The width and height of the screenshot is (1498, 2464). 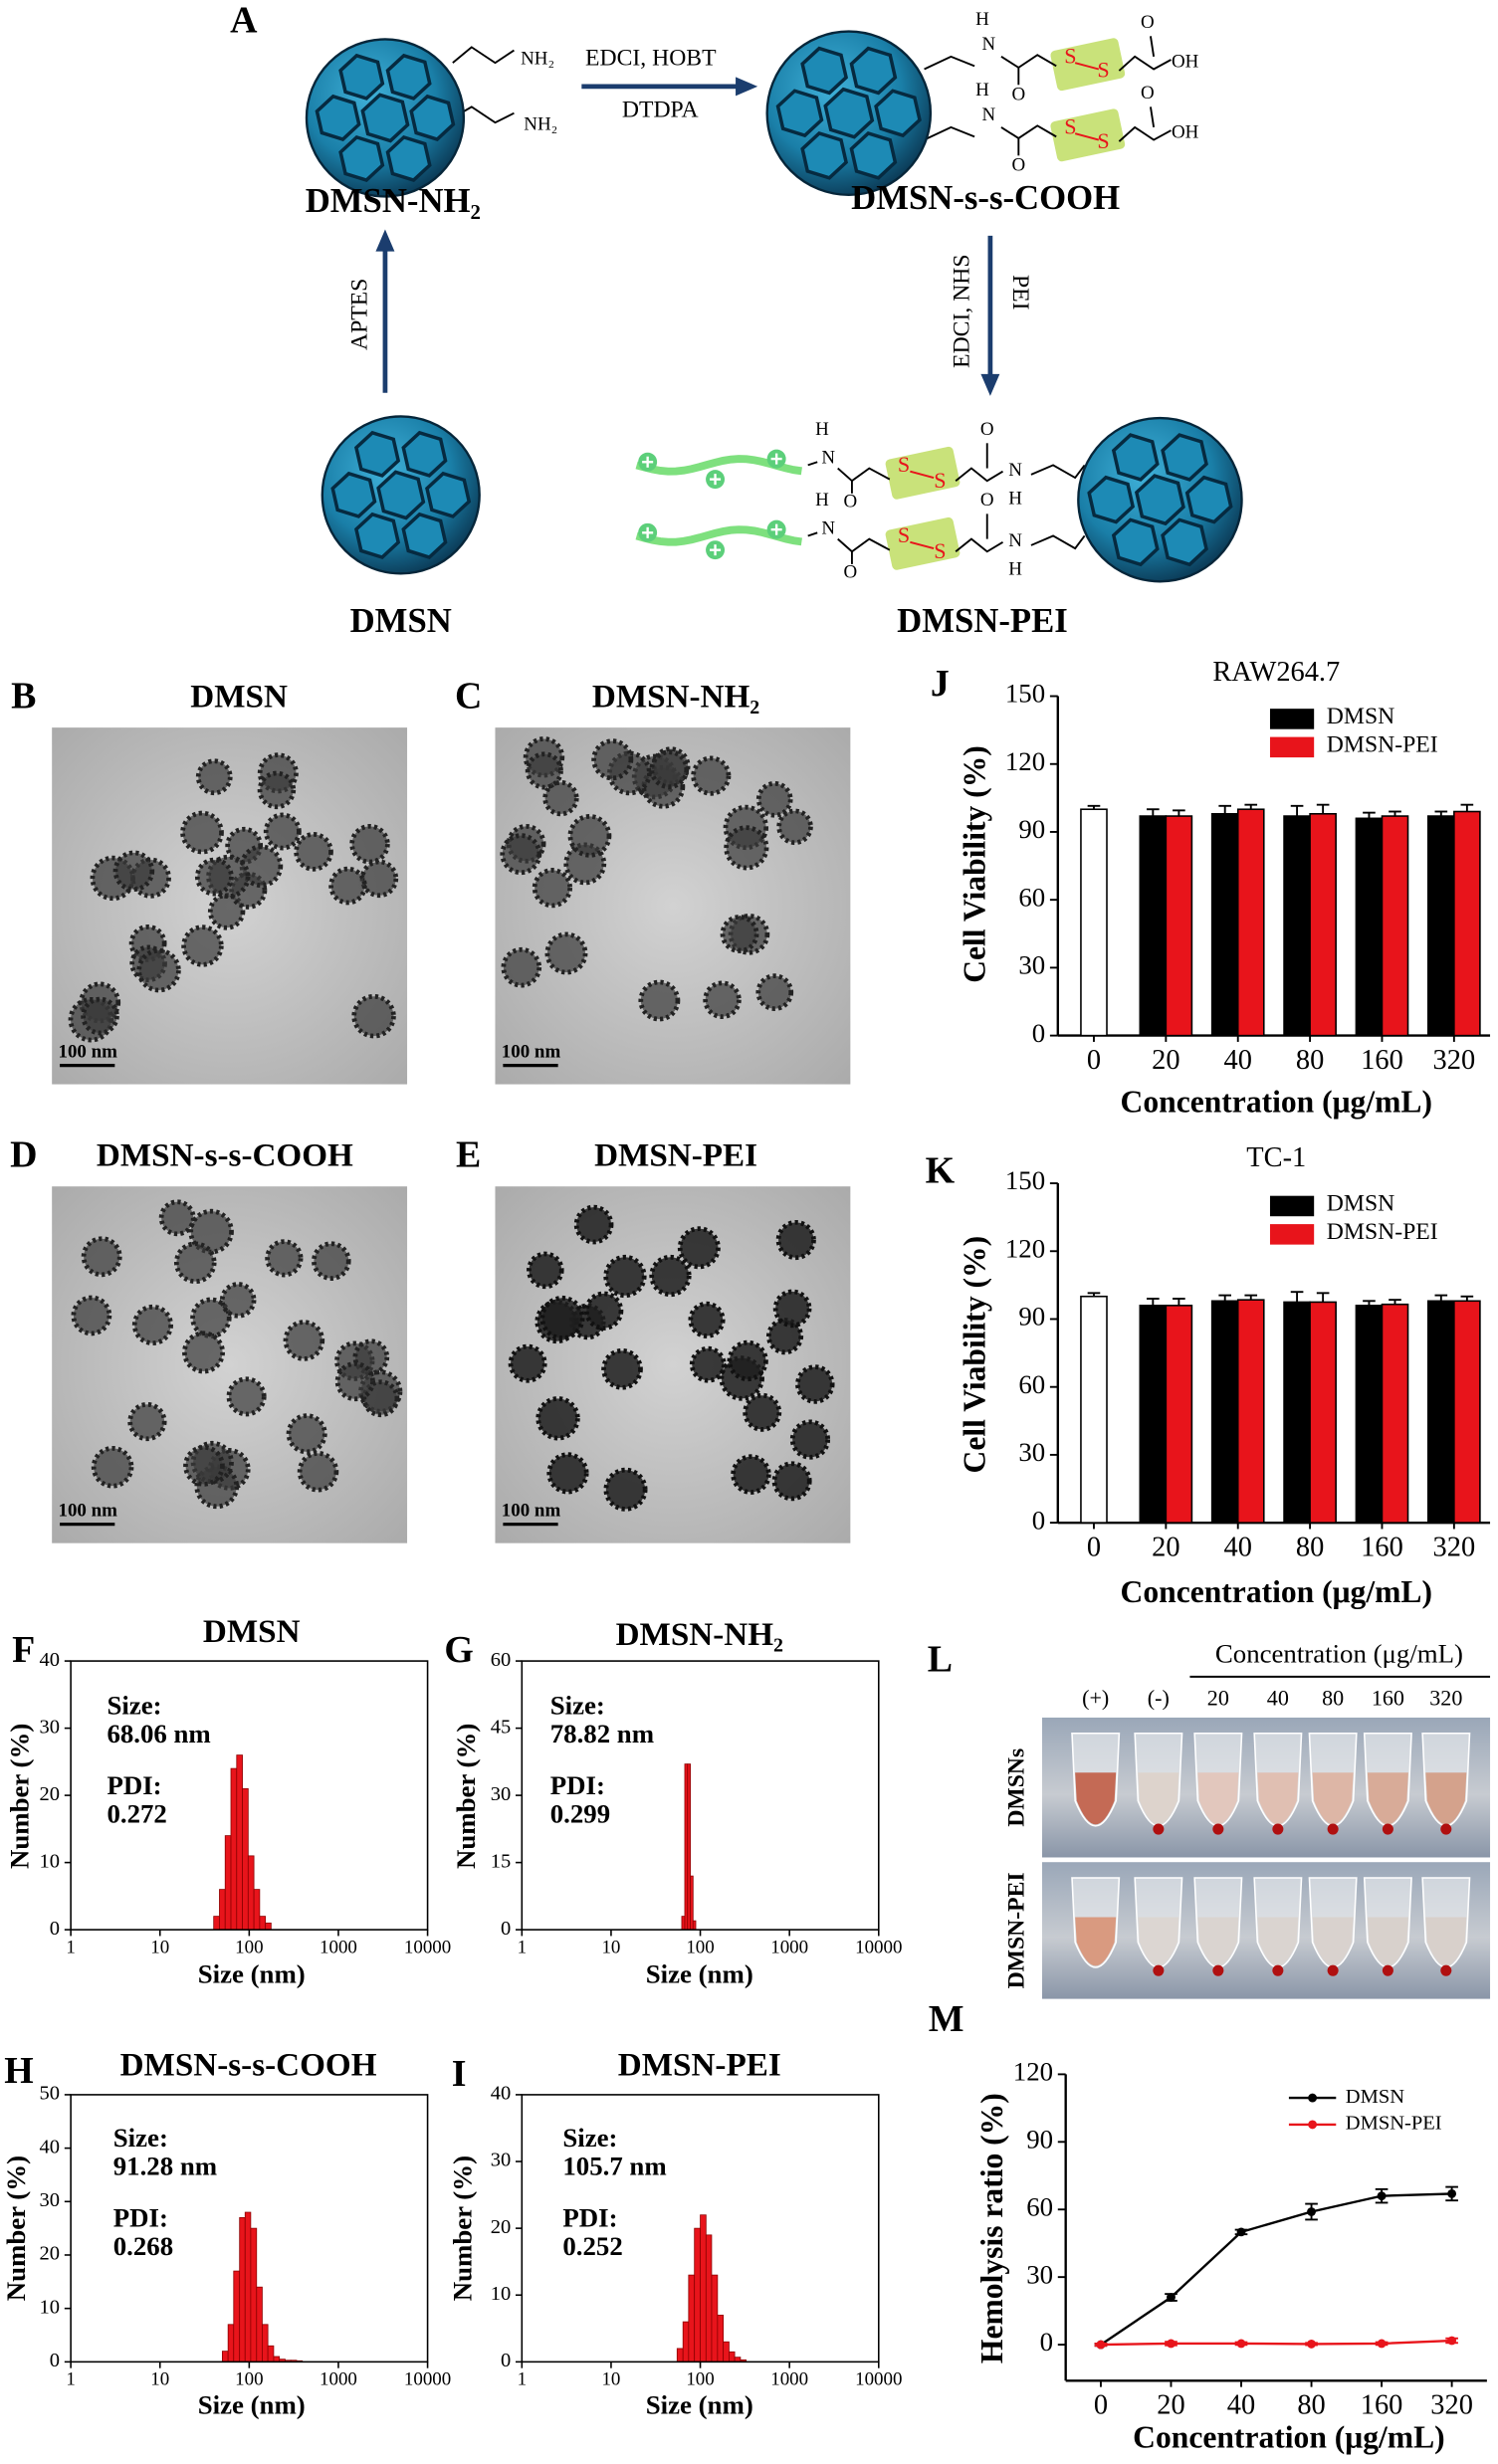 What do you see at coordinates (469, 696) in the screenshot?
I see `panel-letter: C` at bounding box center [469, 696].